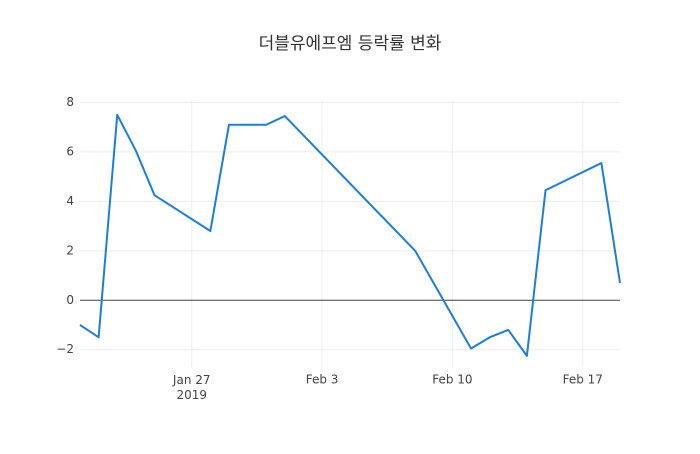 Image resolution: width=700 pixels, height=454 pixels. Describe the element at coordinates (191, 387) in the screenshot. I see `x-tick-label: Jan 27 2019` at that location.